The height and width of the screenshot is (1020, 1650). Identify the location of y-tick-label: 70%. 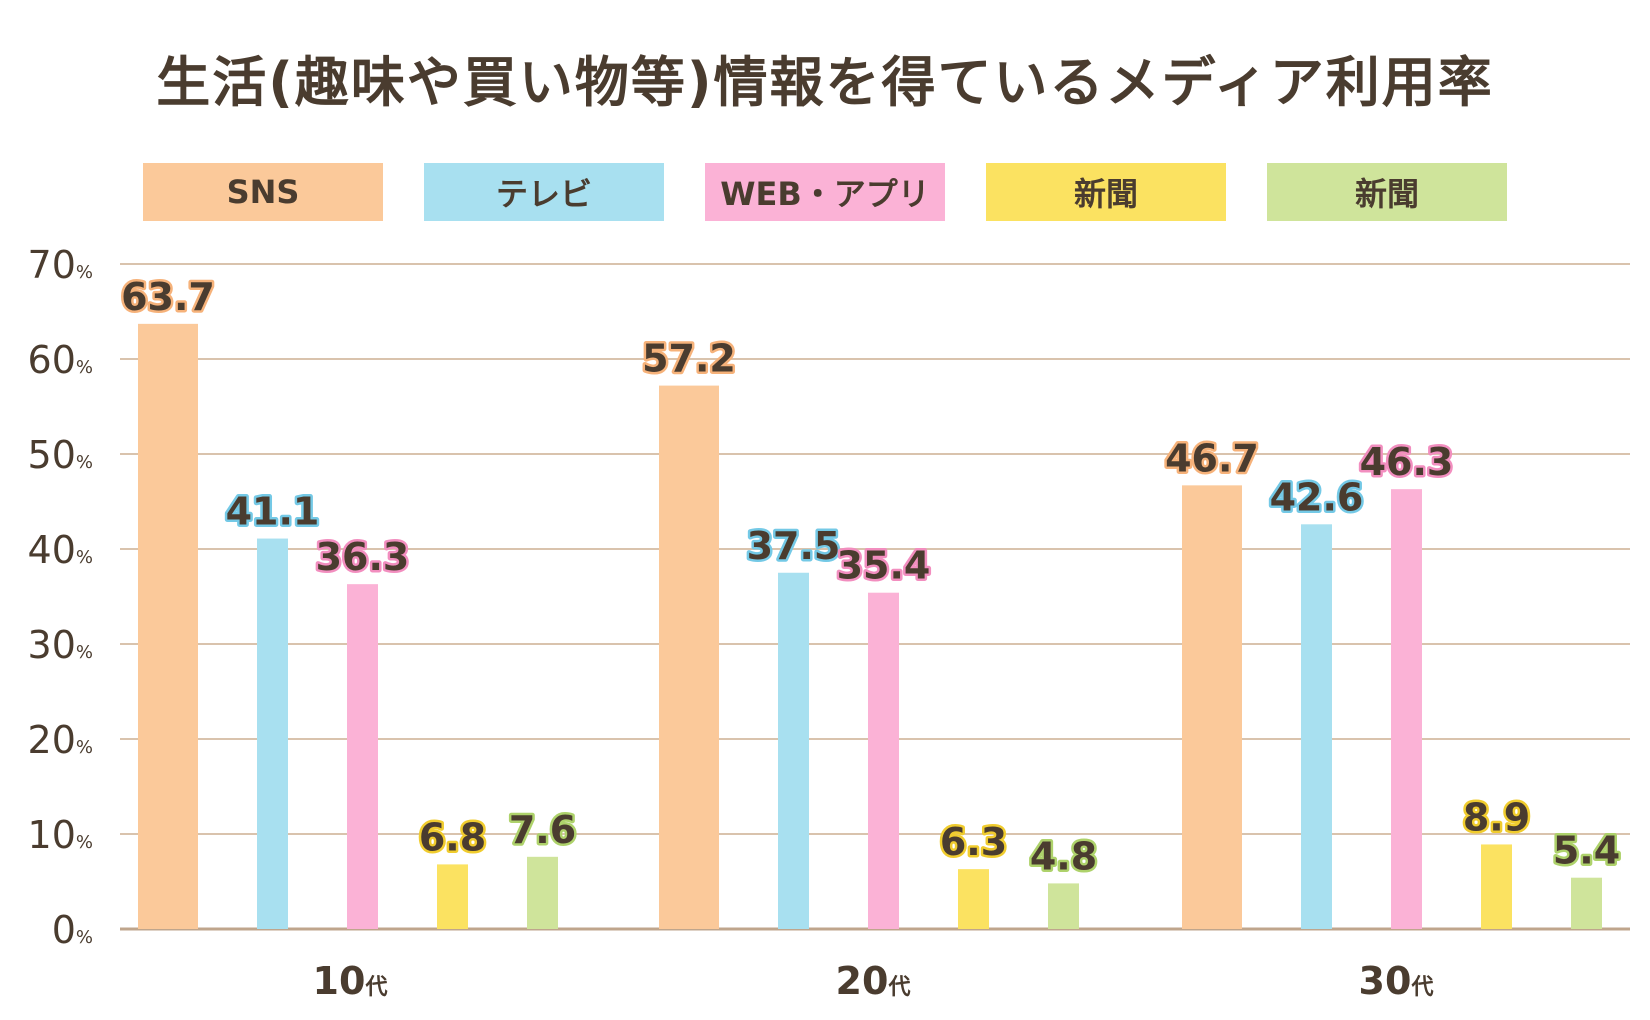
(60, 265).